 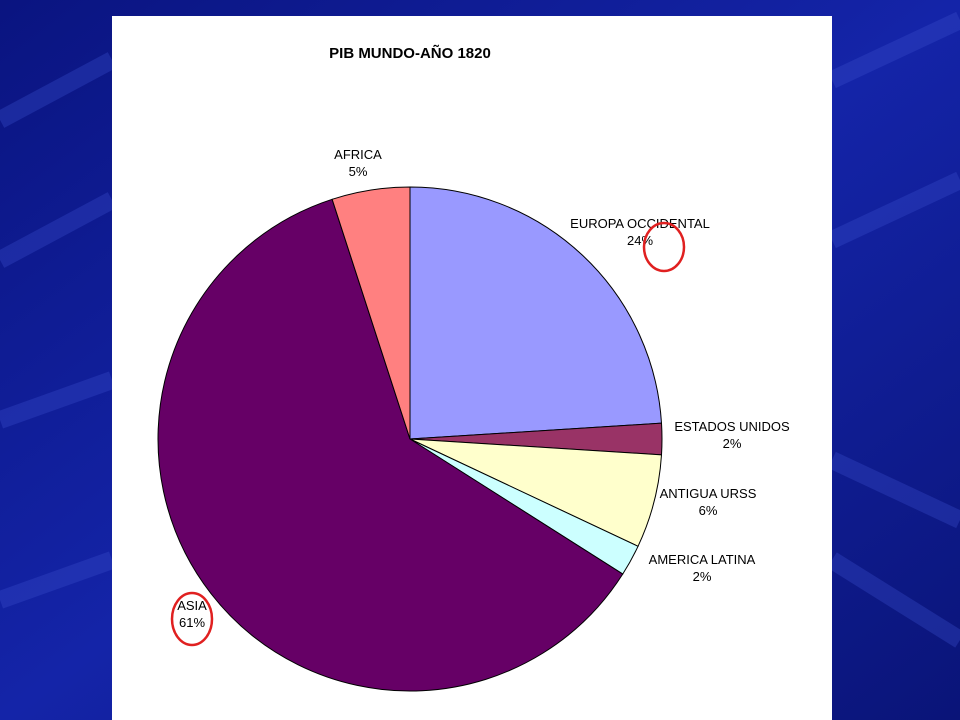 What do you see at coordinates (192, 605) in the screenshot?
I see `label-name-asia: ASIA` at bounding box center [192, 605].